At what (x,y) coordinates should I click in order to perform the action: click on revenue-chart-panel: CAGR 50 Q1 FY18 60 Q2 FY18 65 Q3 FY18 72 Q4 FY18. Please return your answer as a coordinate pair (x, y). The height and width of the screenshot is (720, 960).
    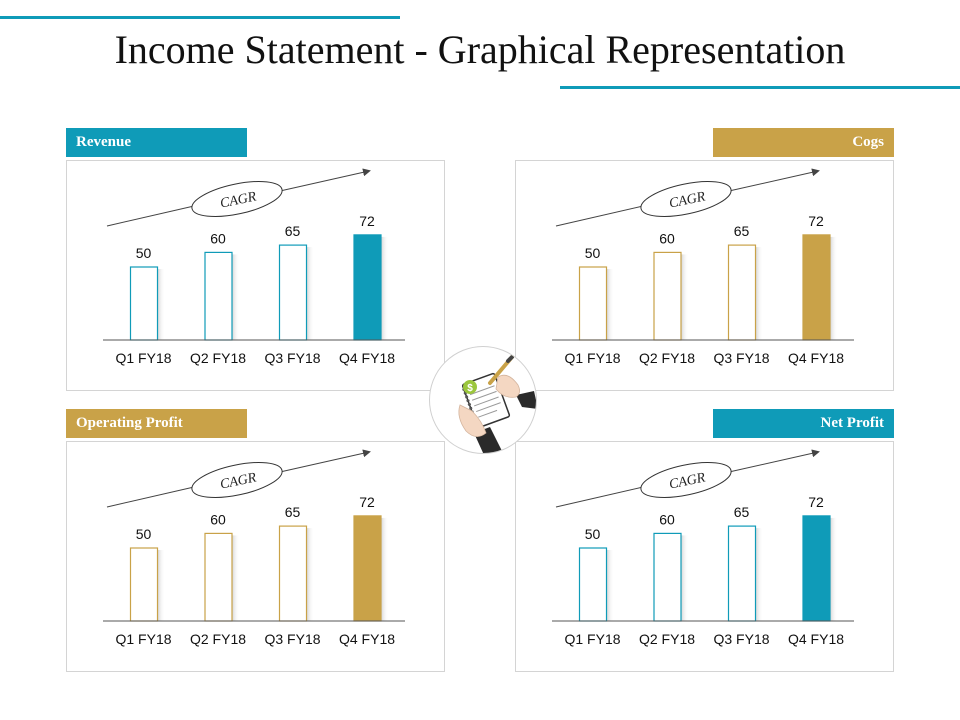
    Looking at the image, I should click on (255, 275).